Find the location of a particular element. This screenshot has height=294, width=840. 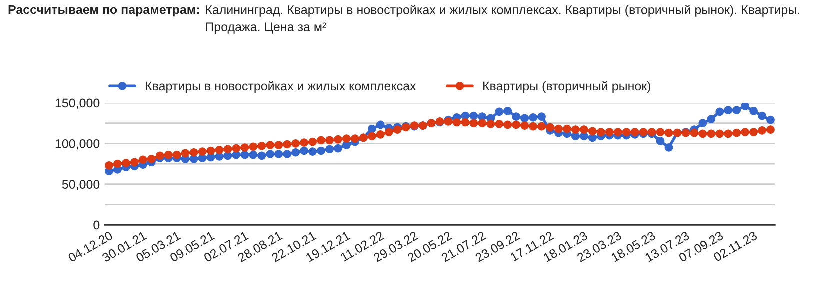

legend-label: Квартиры в новостройках и жилых комплексах is located at coordinates (281, 87).